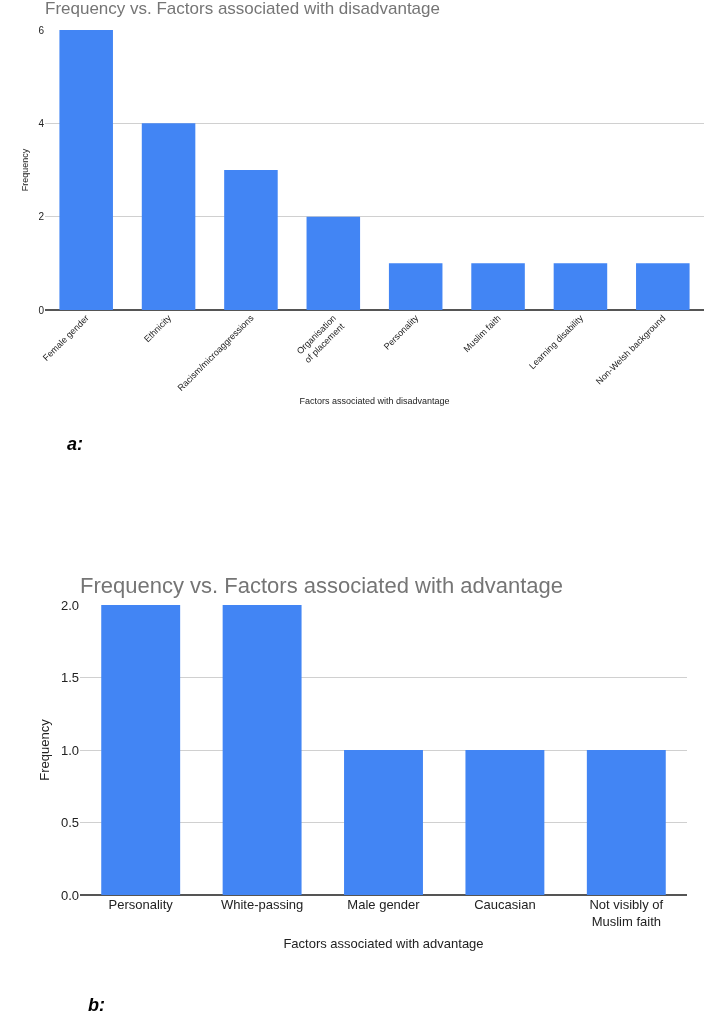  Describe the element at coordinates (242, 9) in the screenshot. I see `chart-title: Frequency vs. Factors associated with disadvantage` at that location.